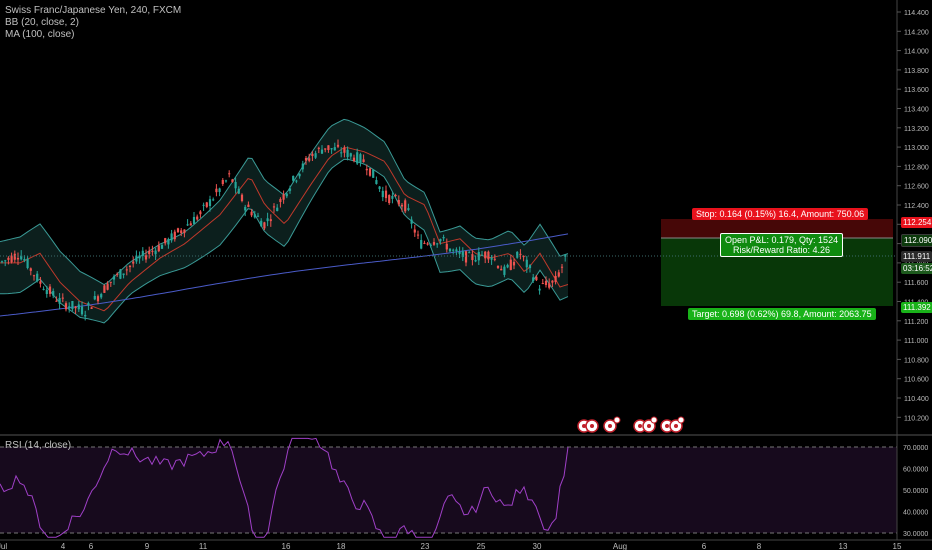 This screenshot has height=550, width=932. I want to click on price-tick-label: 111.000, so click(916, 341).